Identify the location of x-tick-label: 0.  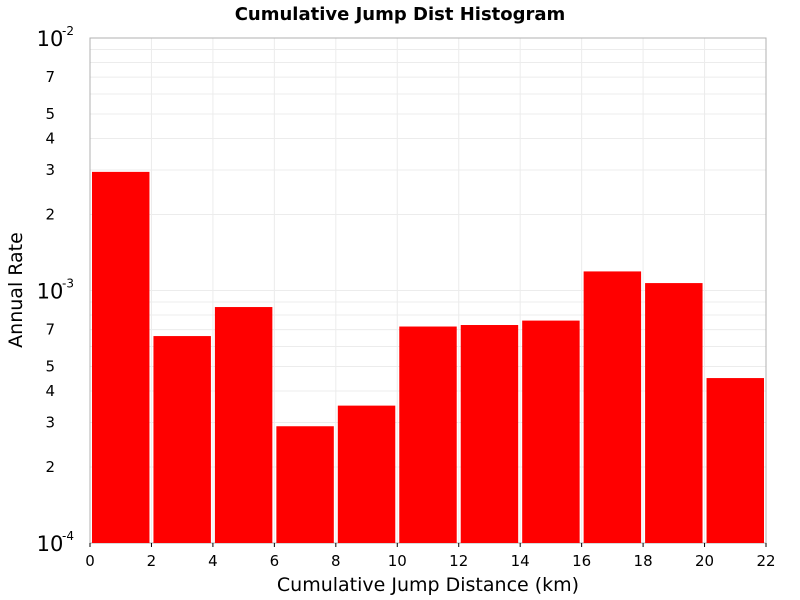
(90, 561).